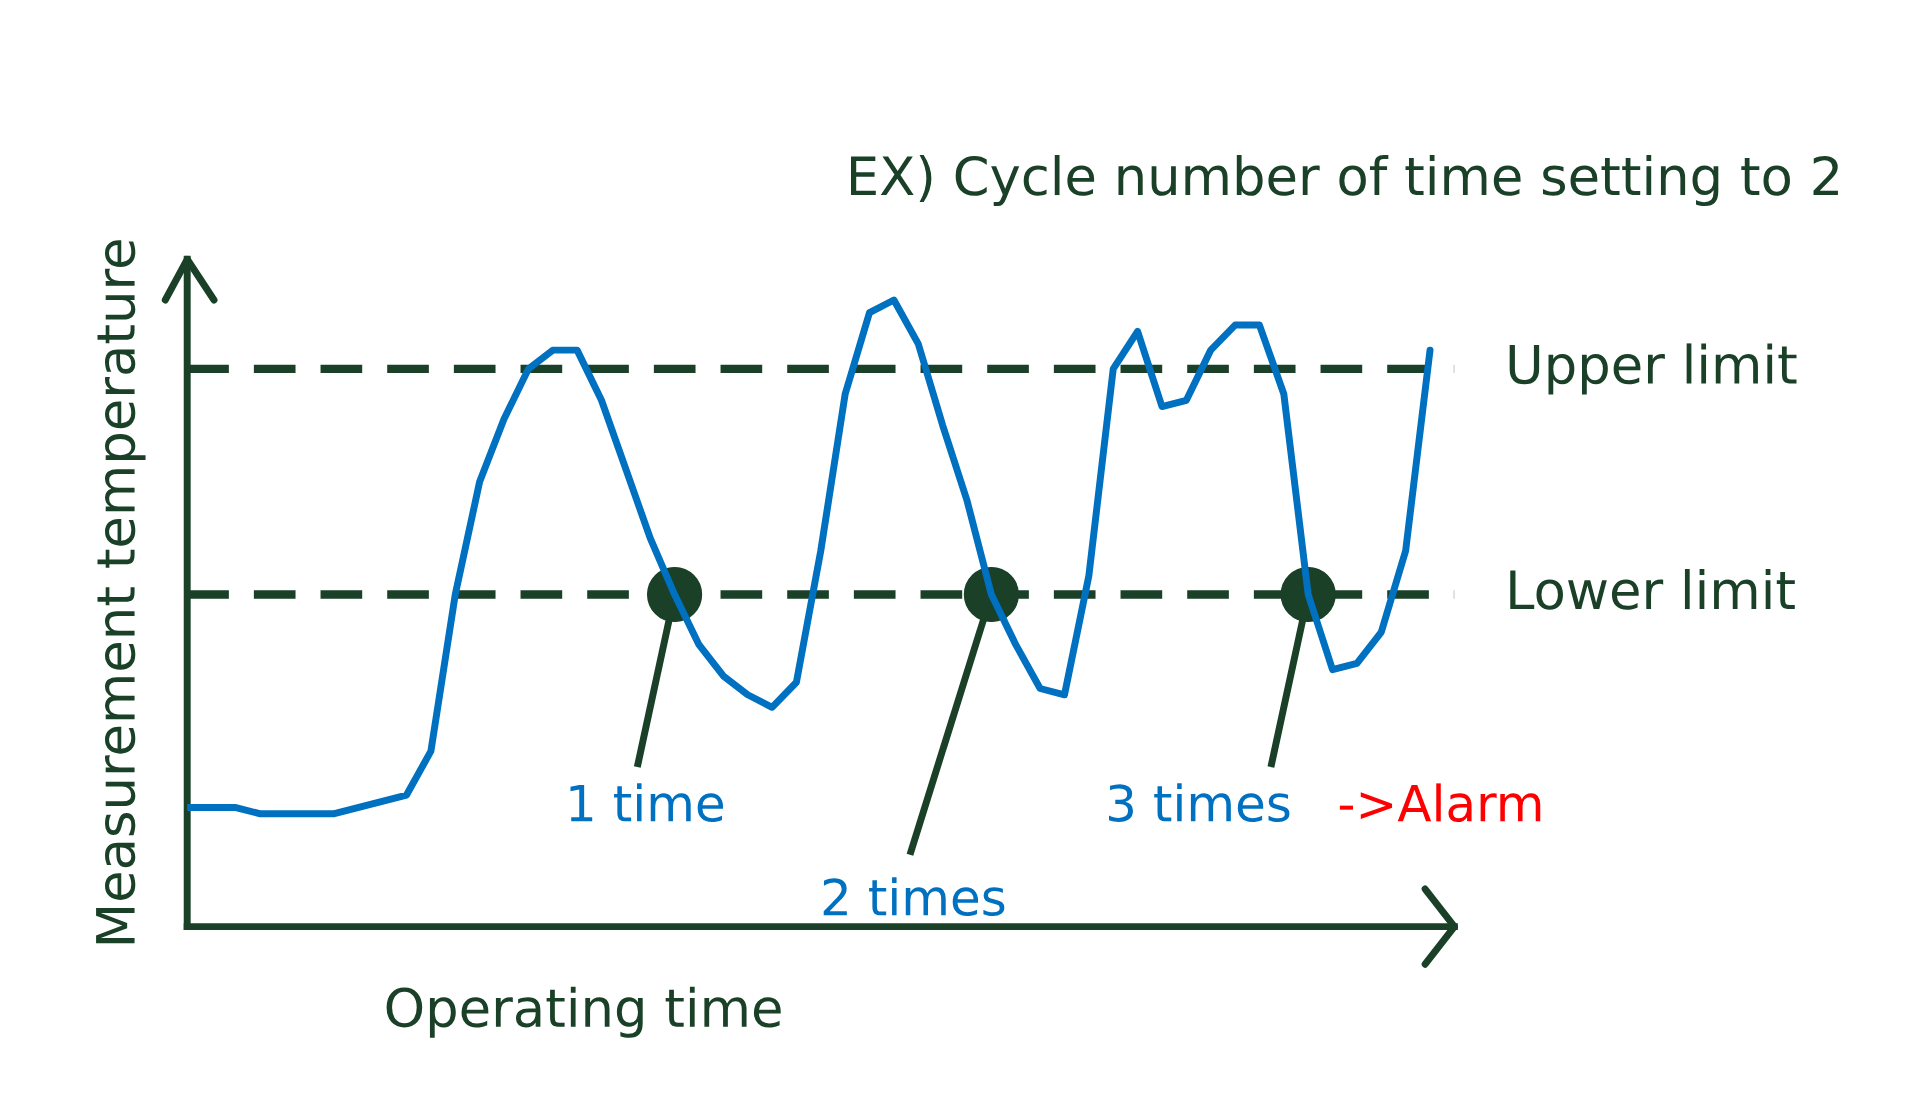 This screenshot has height=1094, width=1920. Describe the element at coordinates (1199, 803) in the screenshot. I see `annotation: 3 times` at that location.